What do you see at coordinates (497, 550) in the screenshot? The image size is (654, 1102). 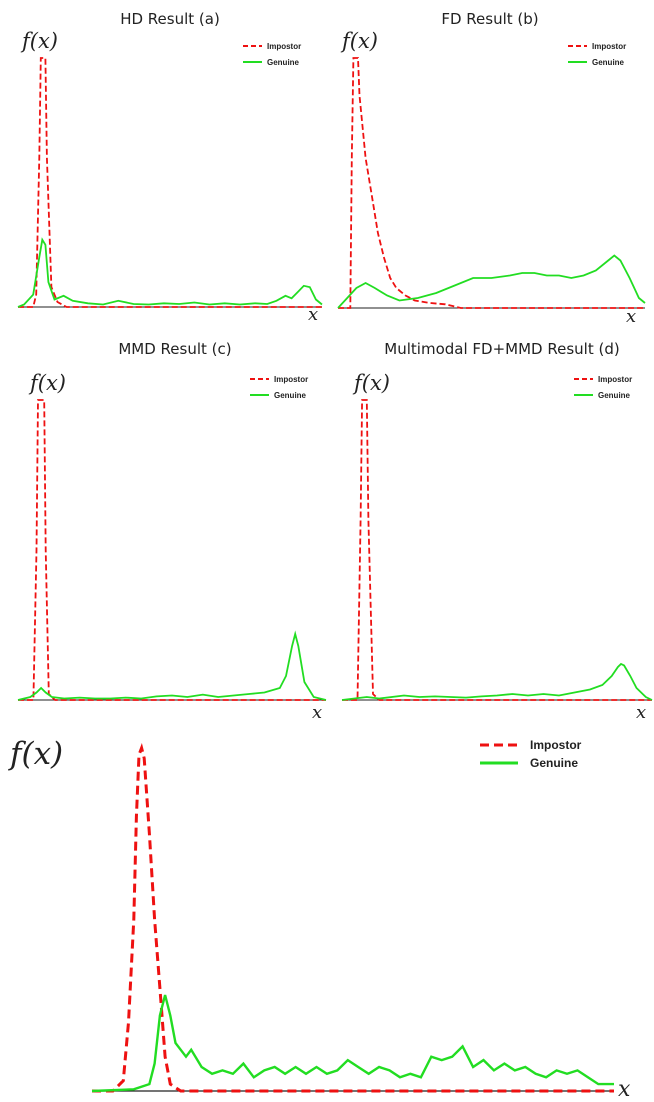 I see `panel-d-impostor-line` at bounding box center [497, 550].